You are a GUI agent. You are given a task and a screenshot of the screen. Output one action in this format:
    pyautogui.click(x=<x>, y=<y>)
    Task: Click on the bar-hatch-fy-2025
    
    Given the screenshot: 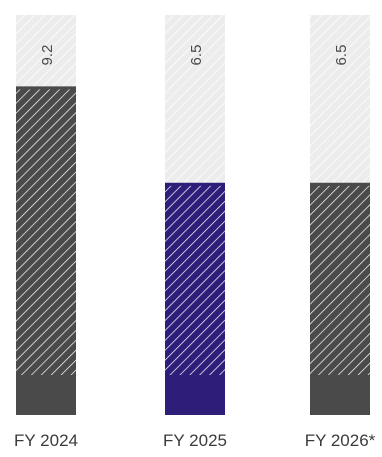 What is the action you would take?
    pyautogui.click(x=195, y=278)
    